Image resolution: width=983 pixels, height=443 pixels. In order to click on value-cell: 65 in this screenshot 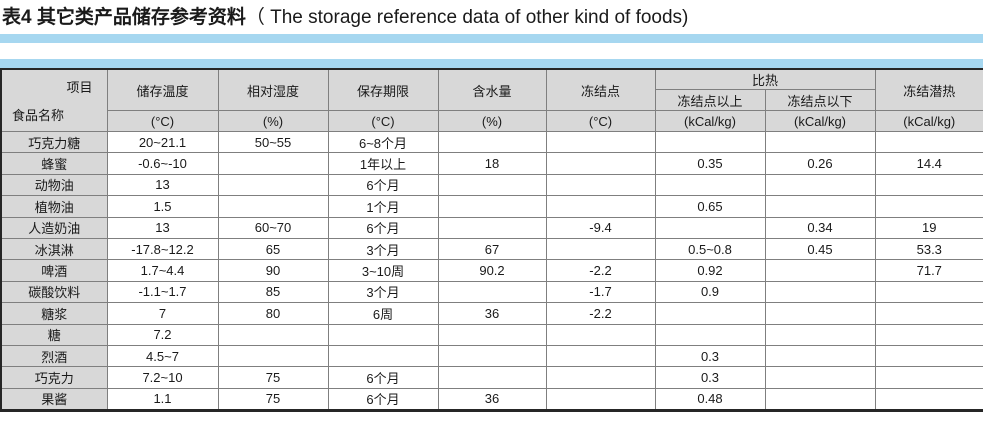, I will do `click(273, 249)`.